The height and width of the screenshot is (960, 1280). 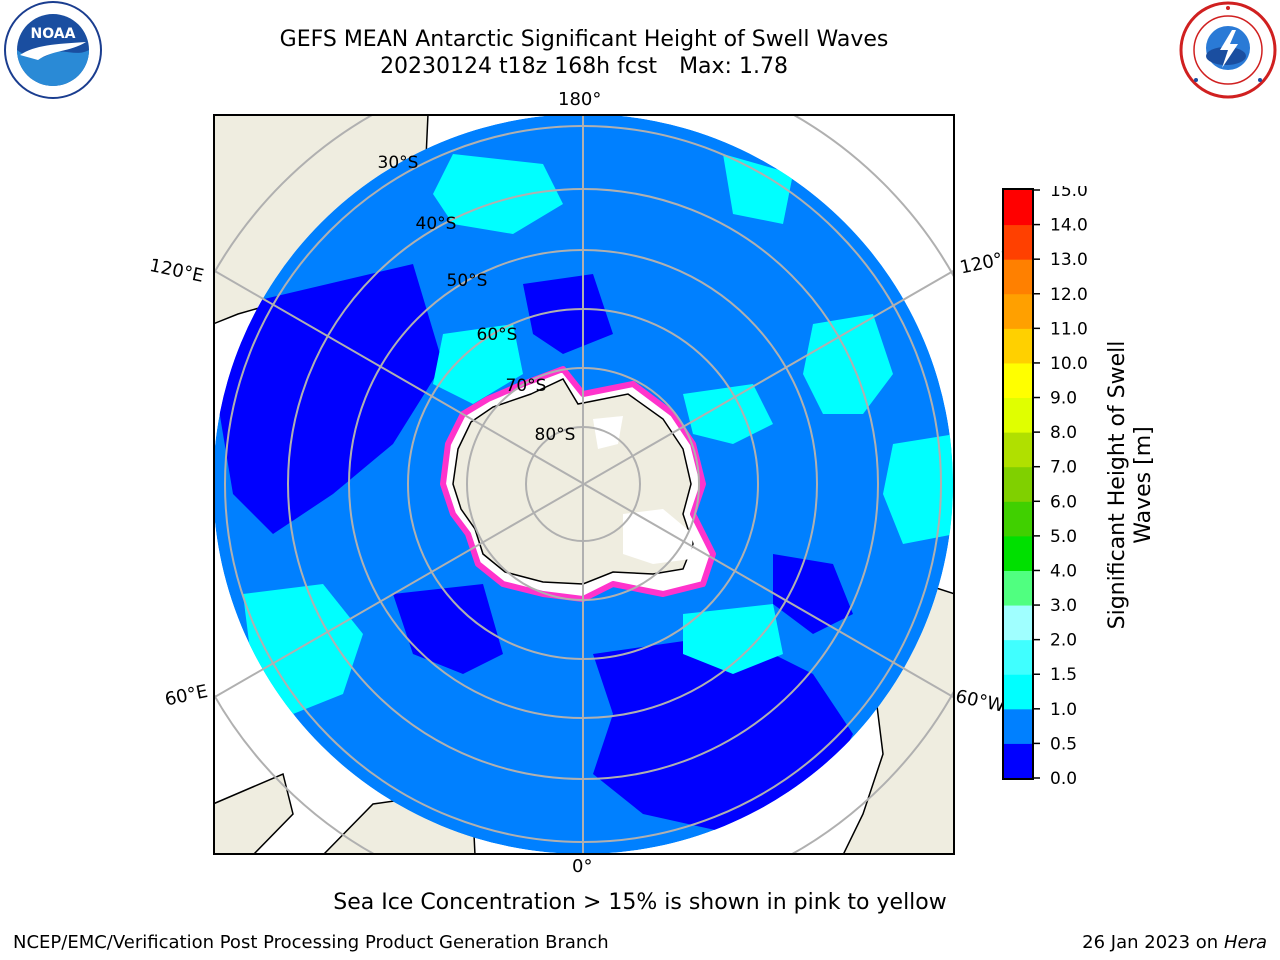 I want to click on chart-subtitle: 20230124 t18z 168h fcst Max: 1.78, so click(x=584, y=67).